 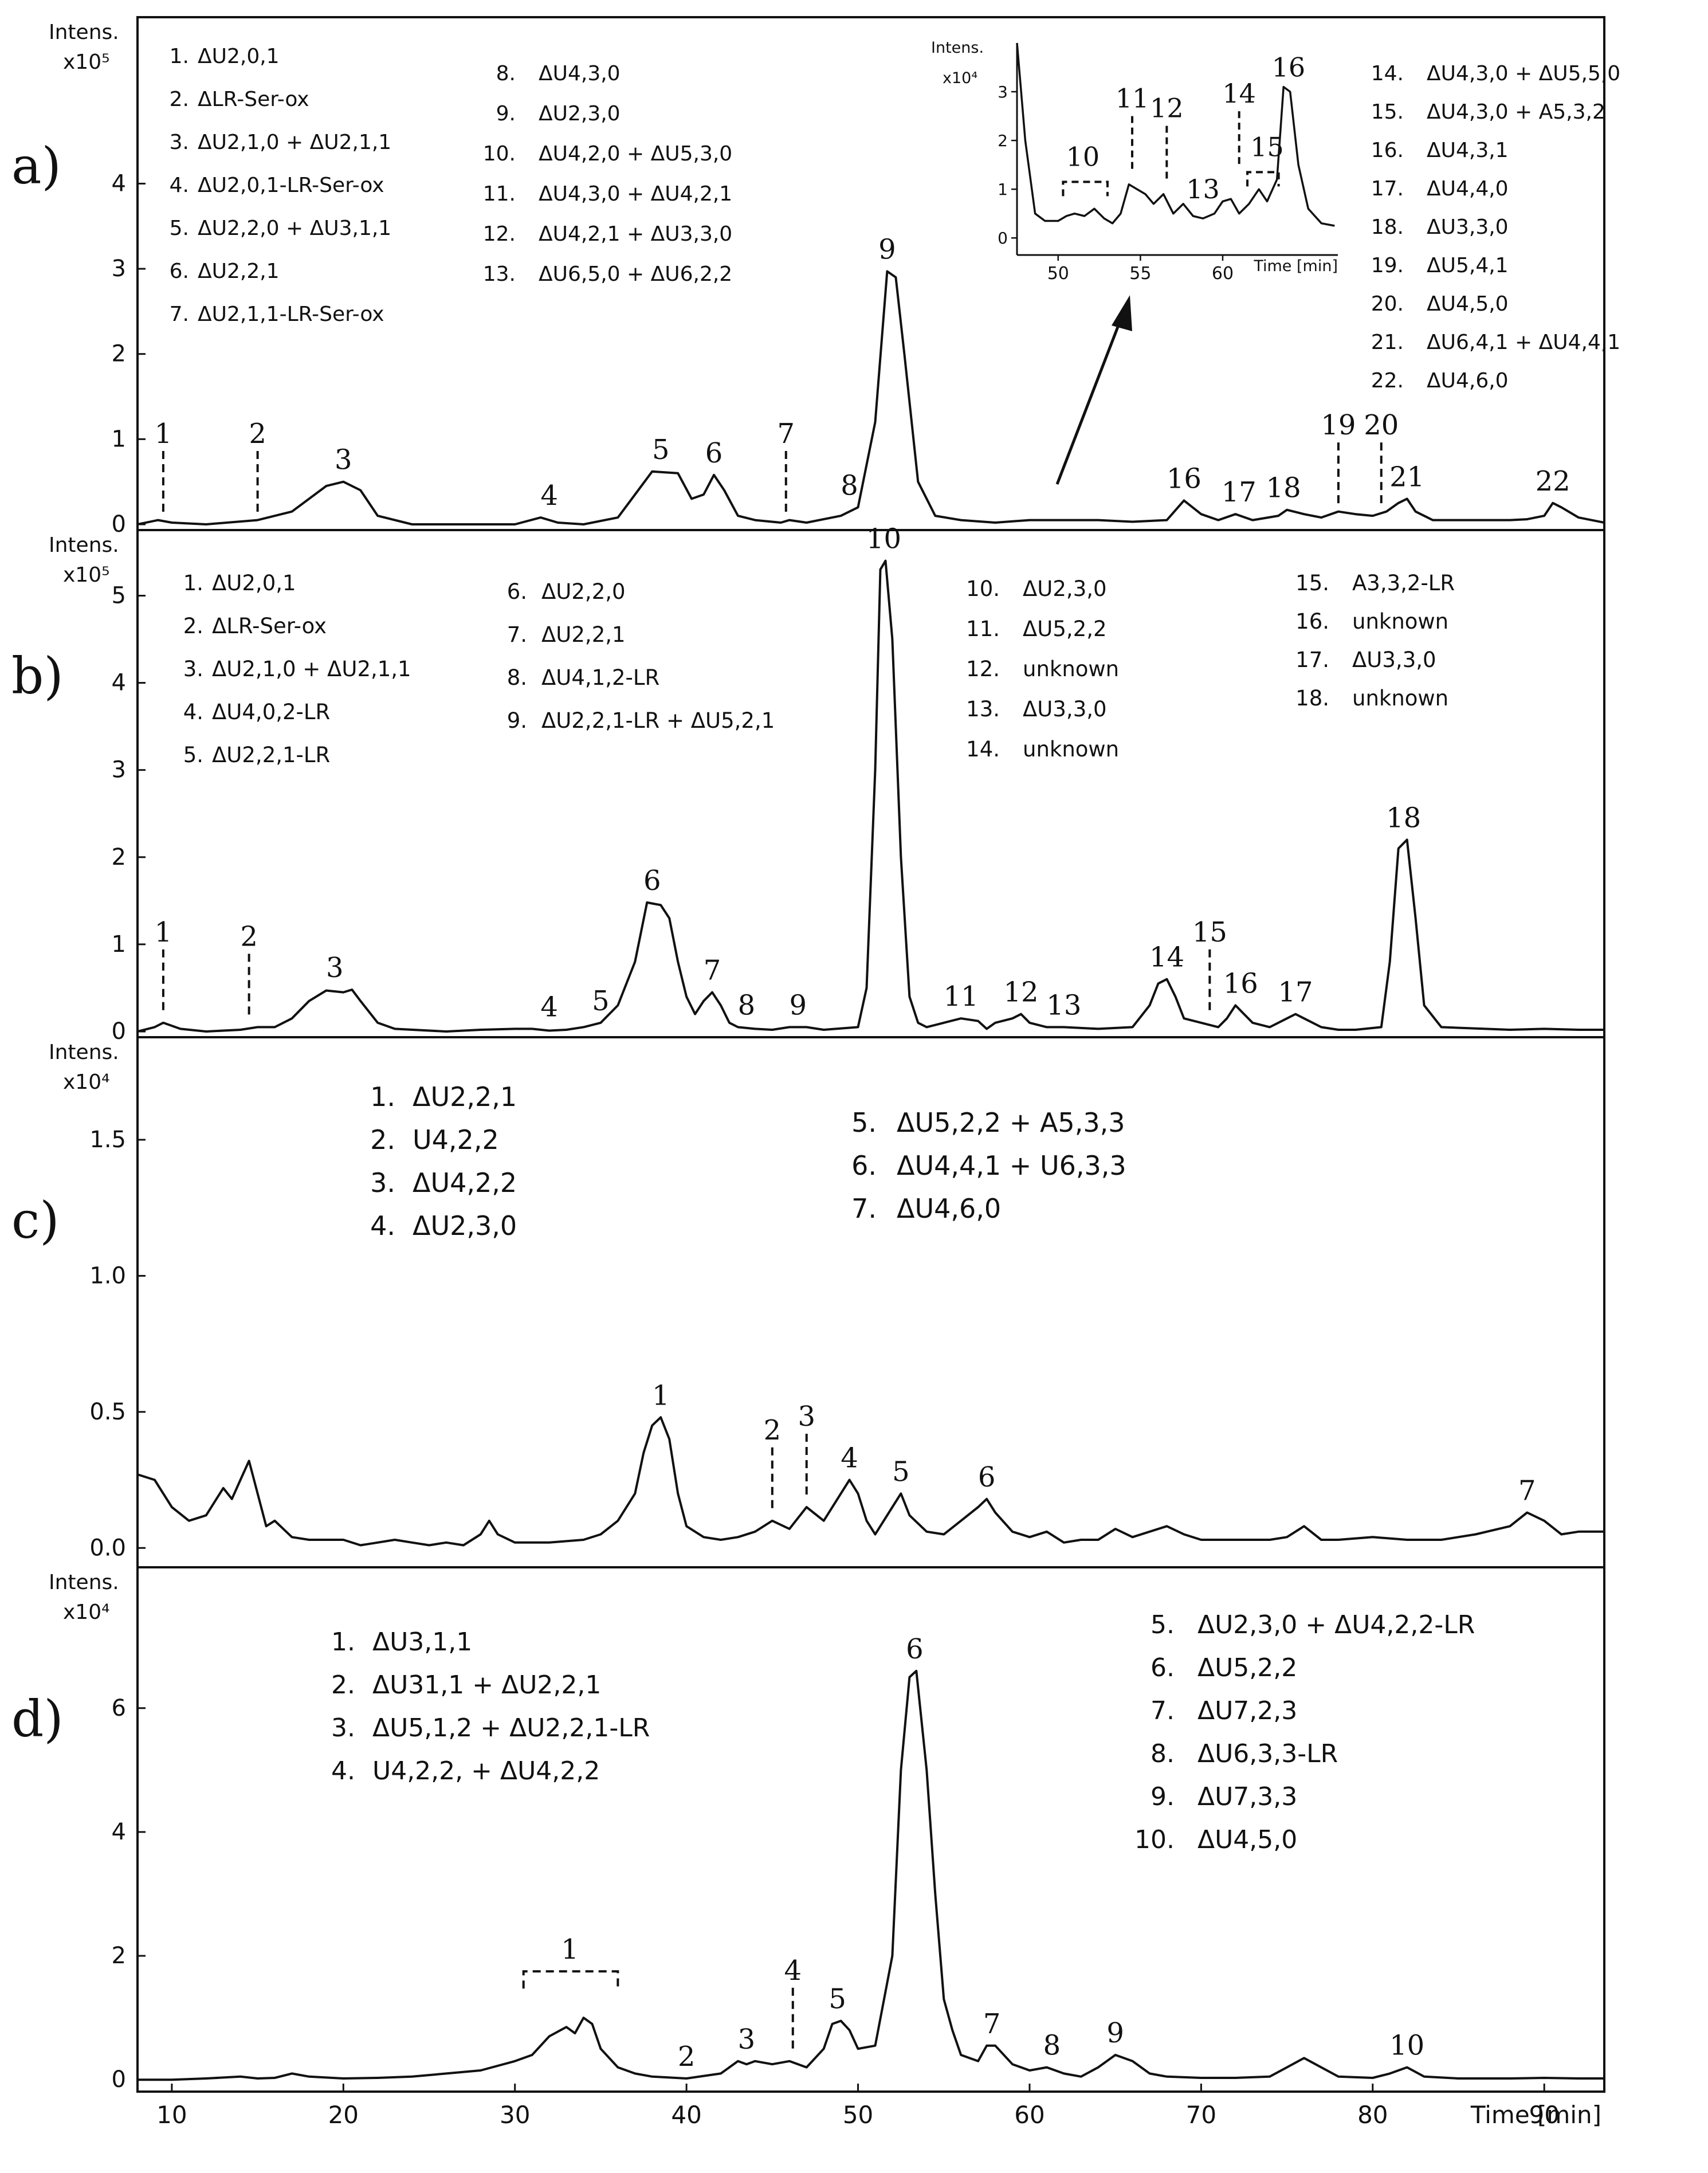 I want to click on legend-entry: 4. U4,2,2, + ΔU4,2,2, so click(x=465, y=1771).